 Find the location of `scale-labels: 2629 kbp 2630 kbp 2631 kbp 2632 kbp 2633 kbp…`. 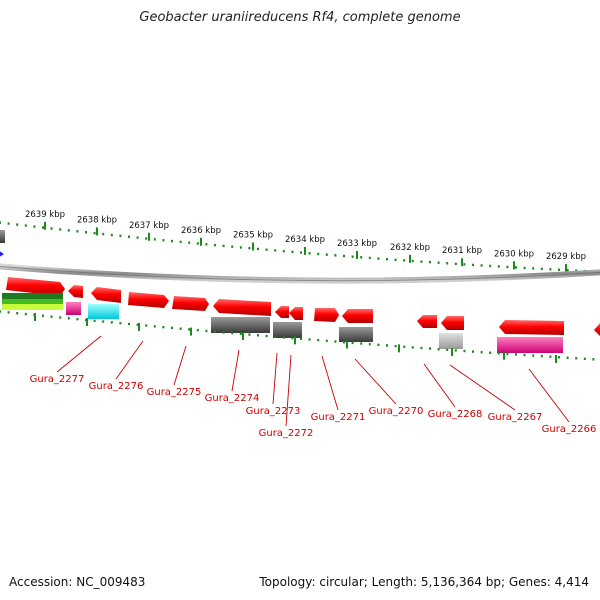

scale-labels: 2629 kbp 2630 kbp 2631 kbp 2632 kbp 2633 kbp… is located at coordinates (305, 241).